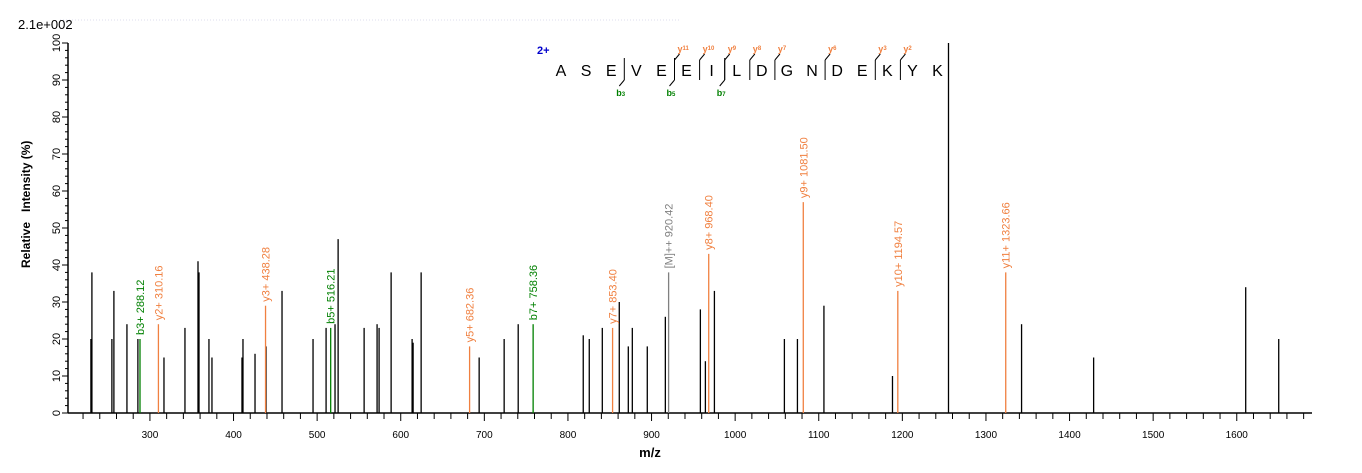 Image resolution: width=1362 pixels, height=473 pixels. What do you see at coordinates (561, 71) in the screenshot?
I see `residue: A` at bounding box center [561, 71].